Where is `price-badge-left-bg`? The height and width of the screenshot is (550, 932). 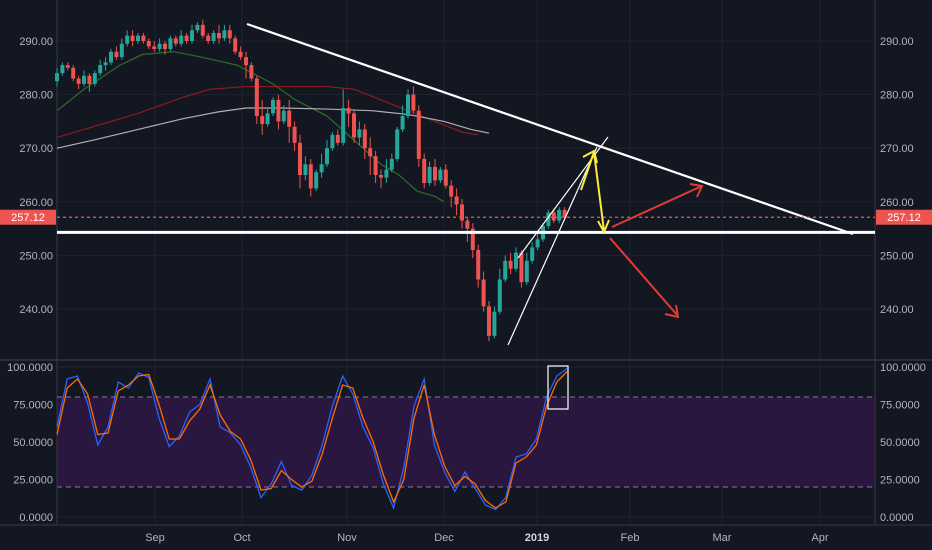
price-badge-left-bg is located at coordinates (28, 217).